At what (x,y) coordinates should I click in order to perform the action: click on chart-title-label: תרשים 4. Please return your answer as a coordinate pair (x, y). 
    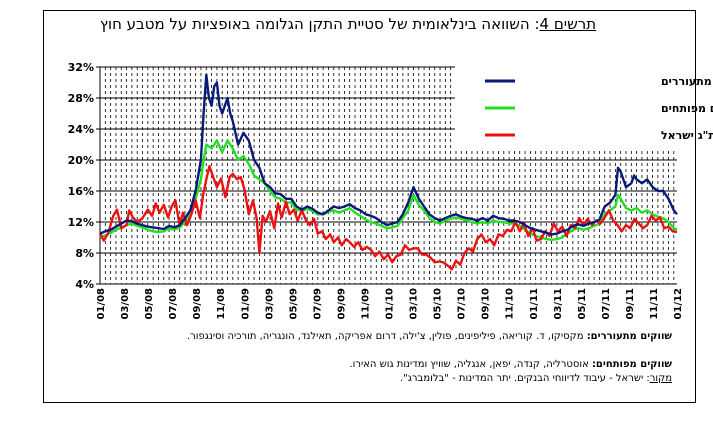
    Looking at the image, I should click on (568, 24).